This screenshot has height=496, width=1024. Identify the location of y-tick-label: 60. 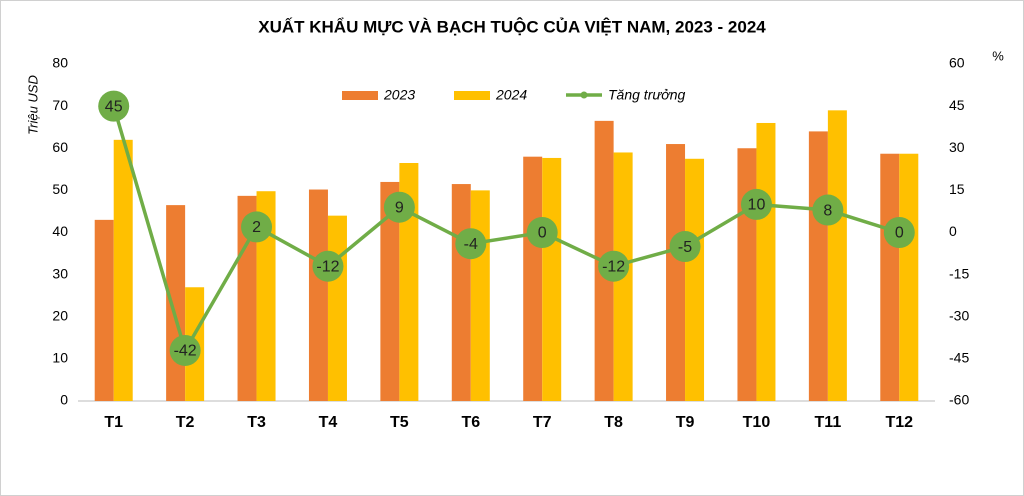
(60, 147).